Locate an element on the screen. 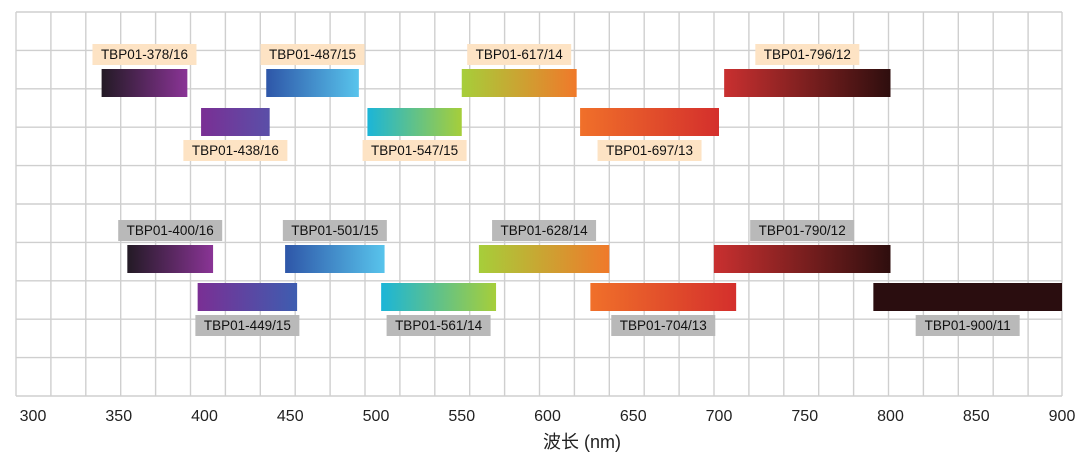 Image resolution: width=1076 pixels, height=456 pixels. filter-label: TBP01-704/13 is located at coordinates (663, 325).